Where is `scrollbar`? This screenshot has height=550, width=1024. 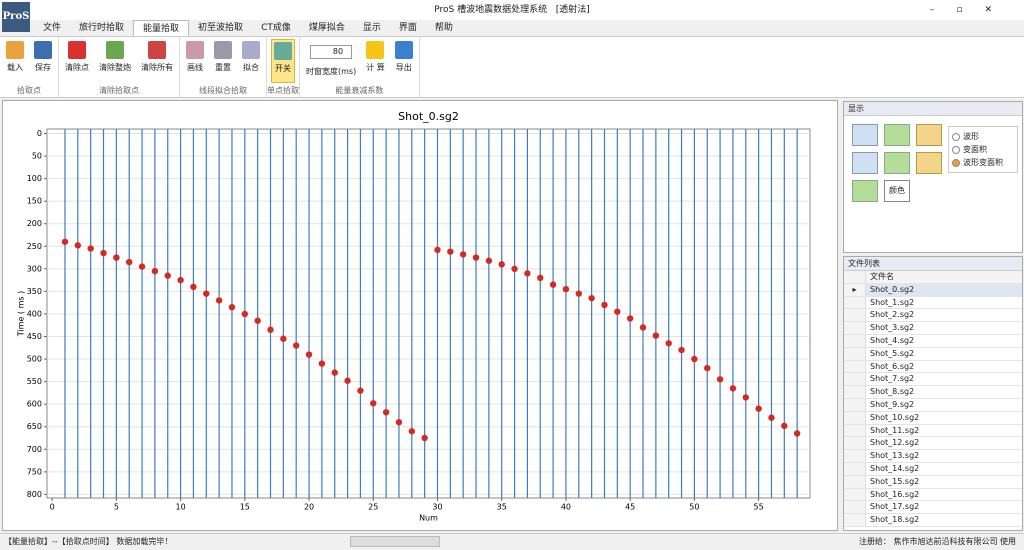
scrollbar is located at coordinates (395, 541).